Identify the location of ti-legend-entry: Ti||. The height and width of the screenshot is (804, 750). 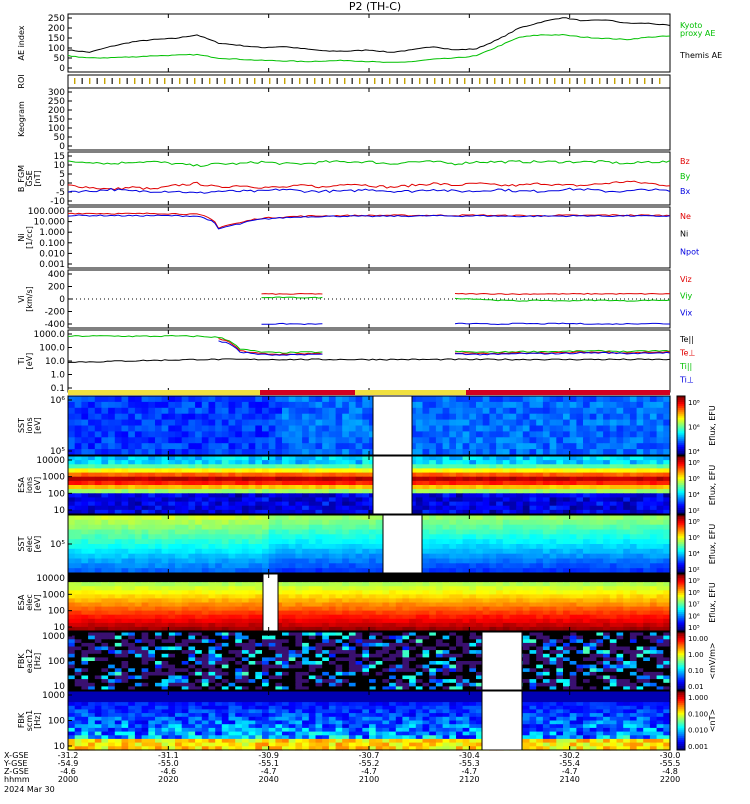
(685, 366).